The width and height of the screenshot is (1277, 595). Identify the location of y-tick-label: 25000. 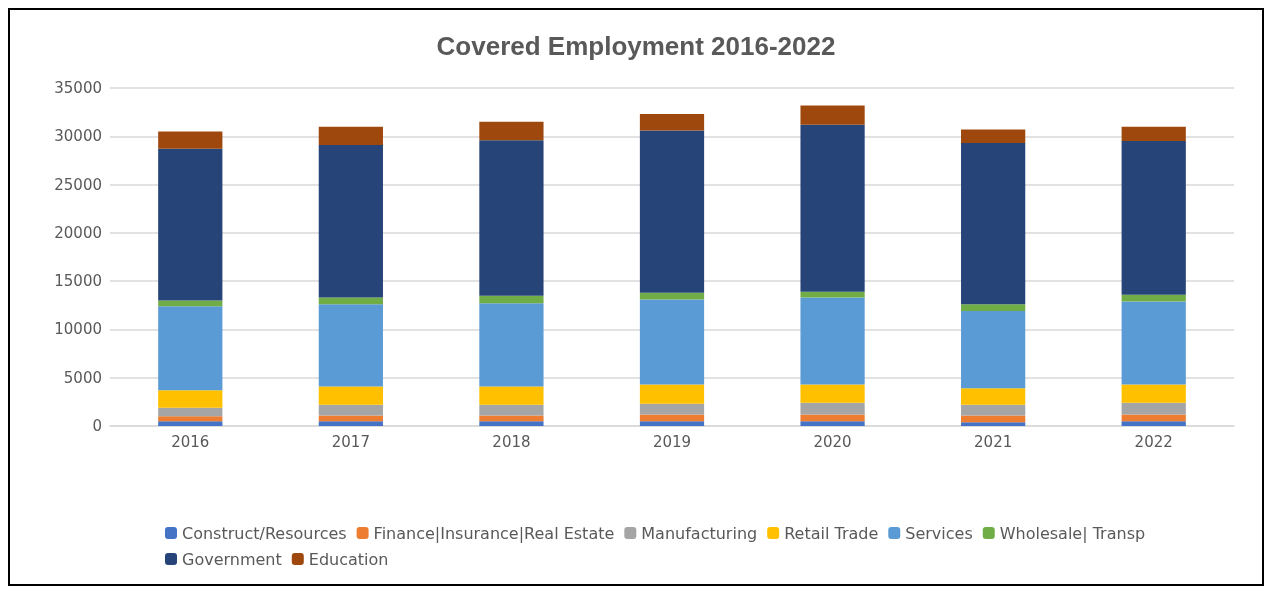
(78, 184).